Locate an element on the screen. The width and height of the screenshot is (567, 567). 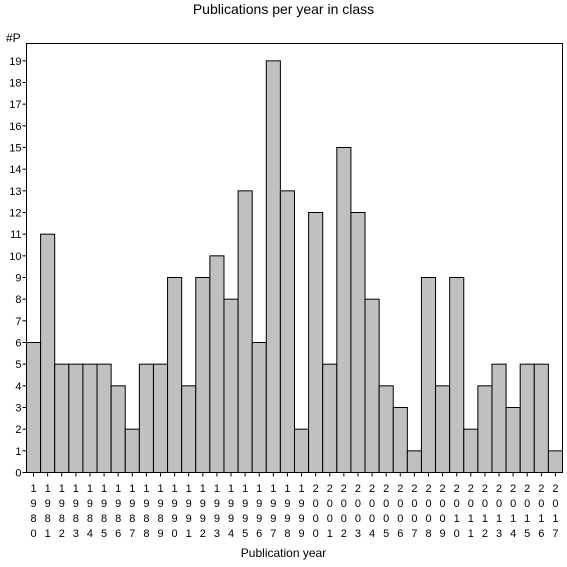
x-axis-label: Publication year is located at coordinates (283, 553).